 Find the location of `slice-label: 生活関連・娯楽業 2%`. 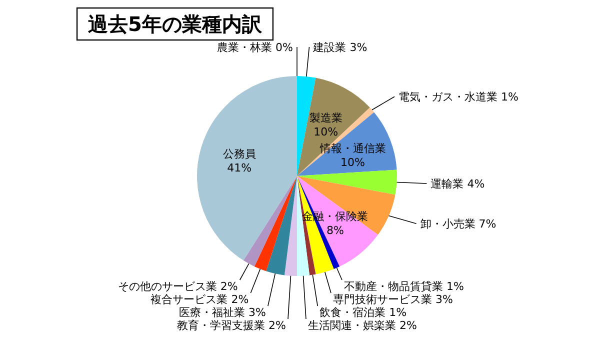

slice-label: 生活関連・娯楽業 2% is located at coordinates (362, 325).